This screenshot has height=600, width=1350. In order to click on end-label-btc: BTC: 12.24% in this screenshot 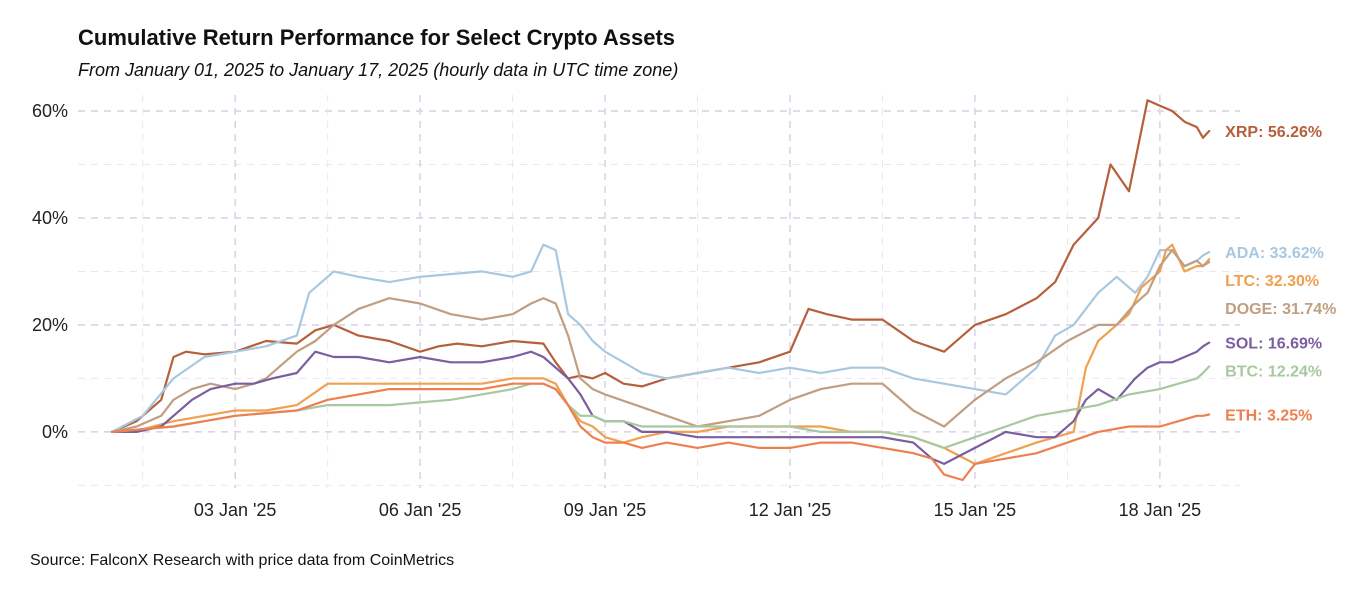, I will do `click(1273, 372)`.